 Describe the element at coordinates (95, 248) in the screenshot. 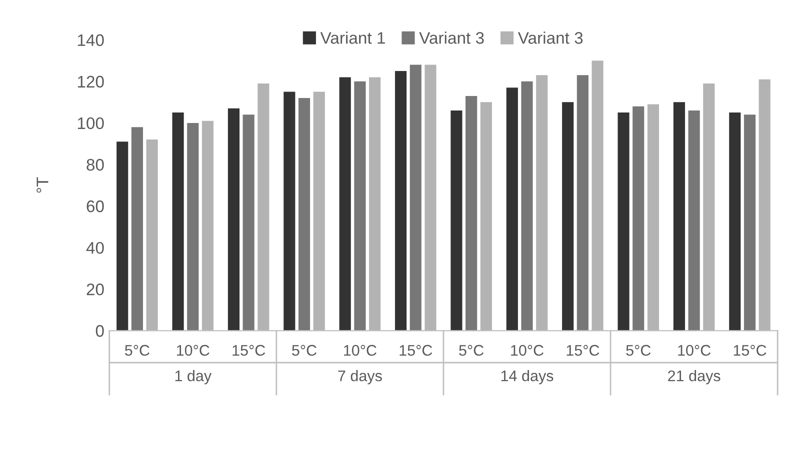

I see `y-tick-label: 40` at that location.